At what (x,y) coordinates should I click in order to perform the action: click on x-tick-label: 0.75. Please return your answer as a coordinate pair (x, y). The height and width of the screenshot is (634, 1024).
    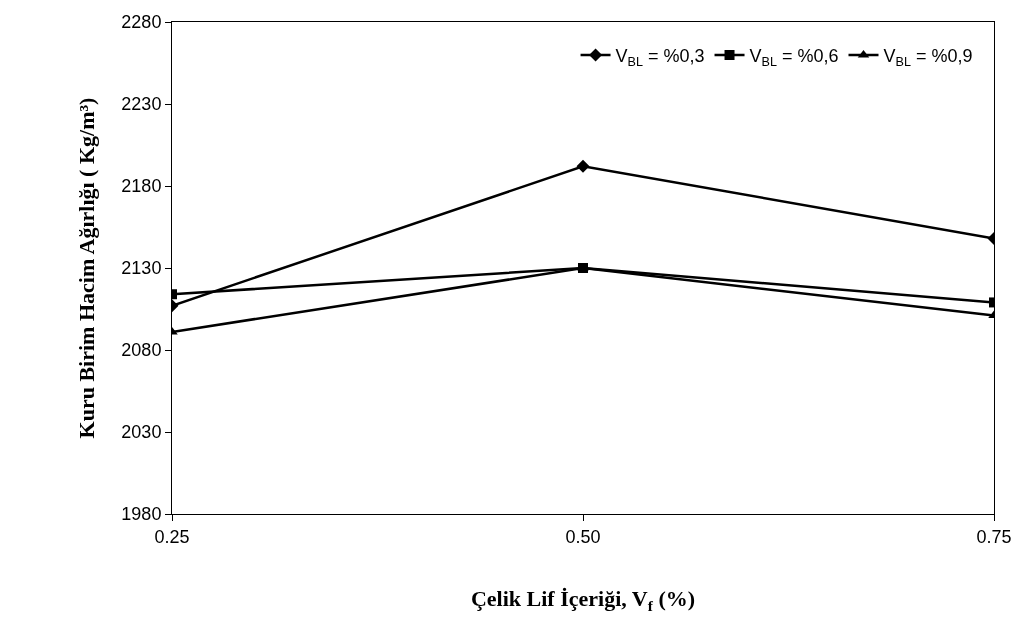
    Looking at the image, I should click on (994, 536).